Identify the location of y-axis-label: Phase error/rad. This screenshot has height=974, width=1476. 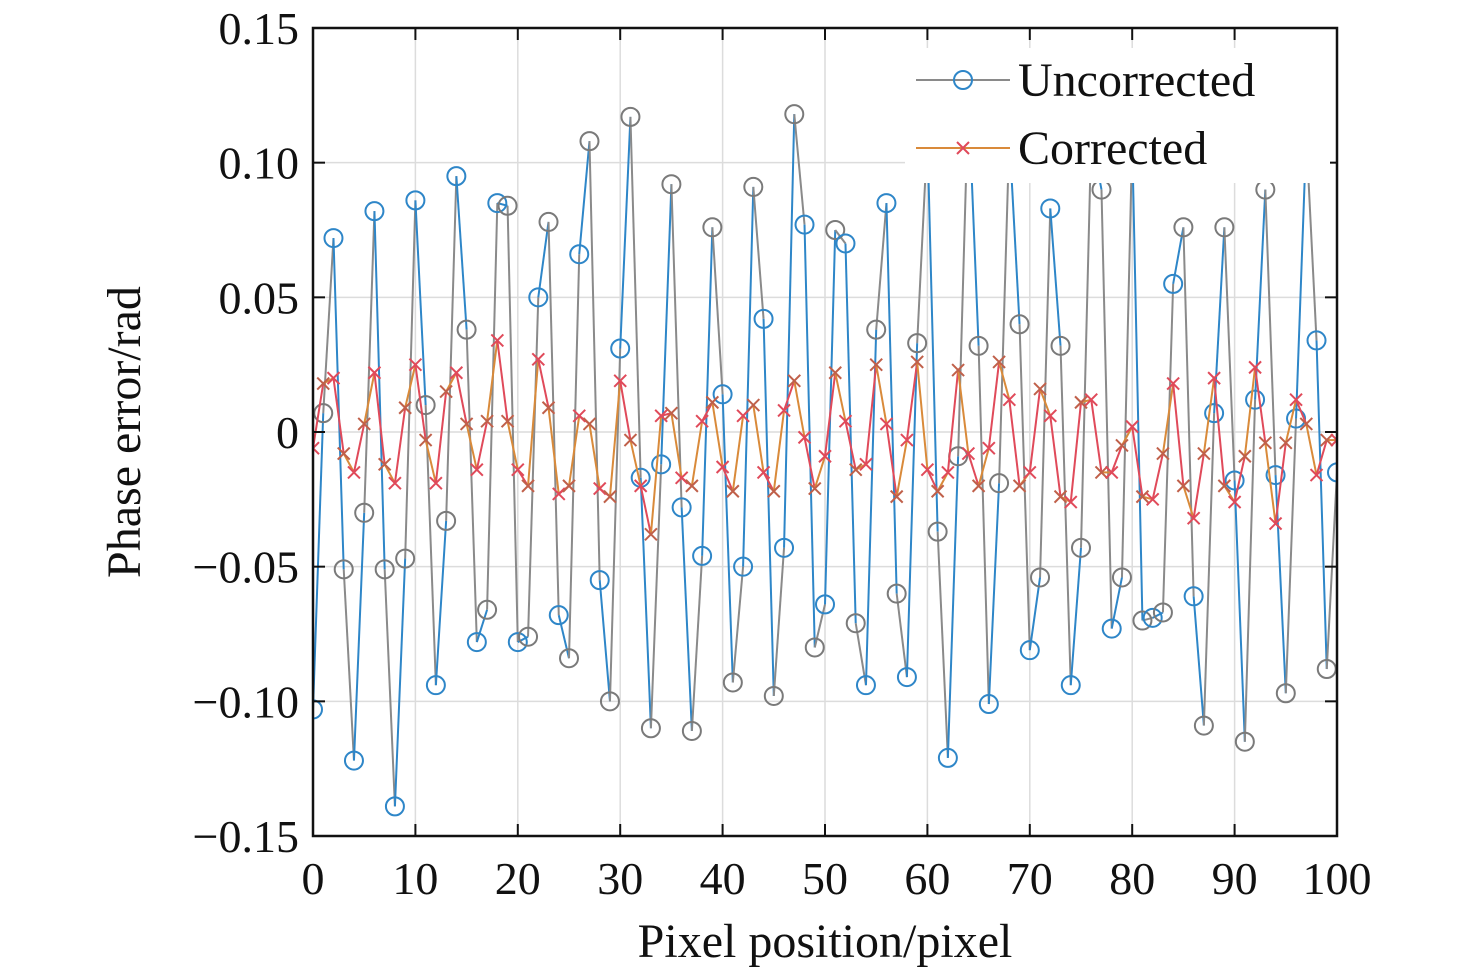
(124, 432).